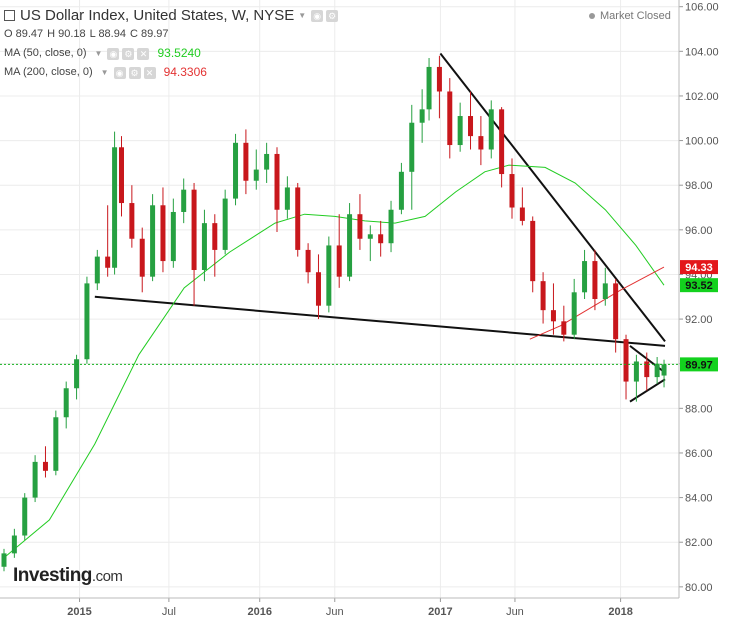 Image resolution: width=731 pixels, height=623 pixels. I want to click on chart-title: US Dollar Index, United States, W, NYSE, so click(157, 15).